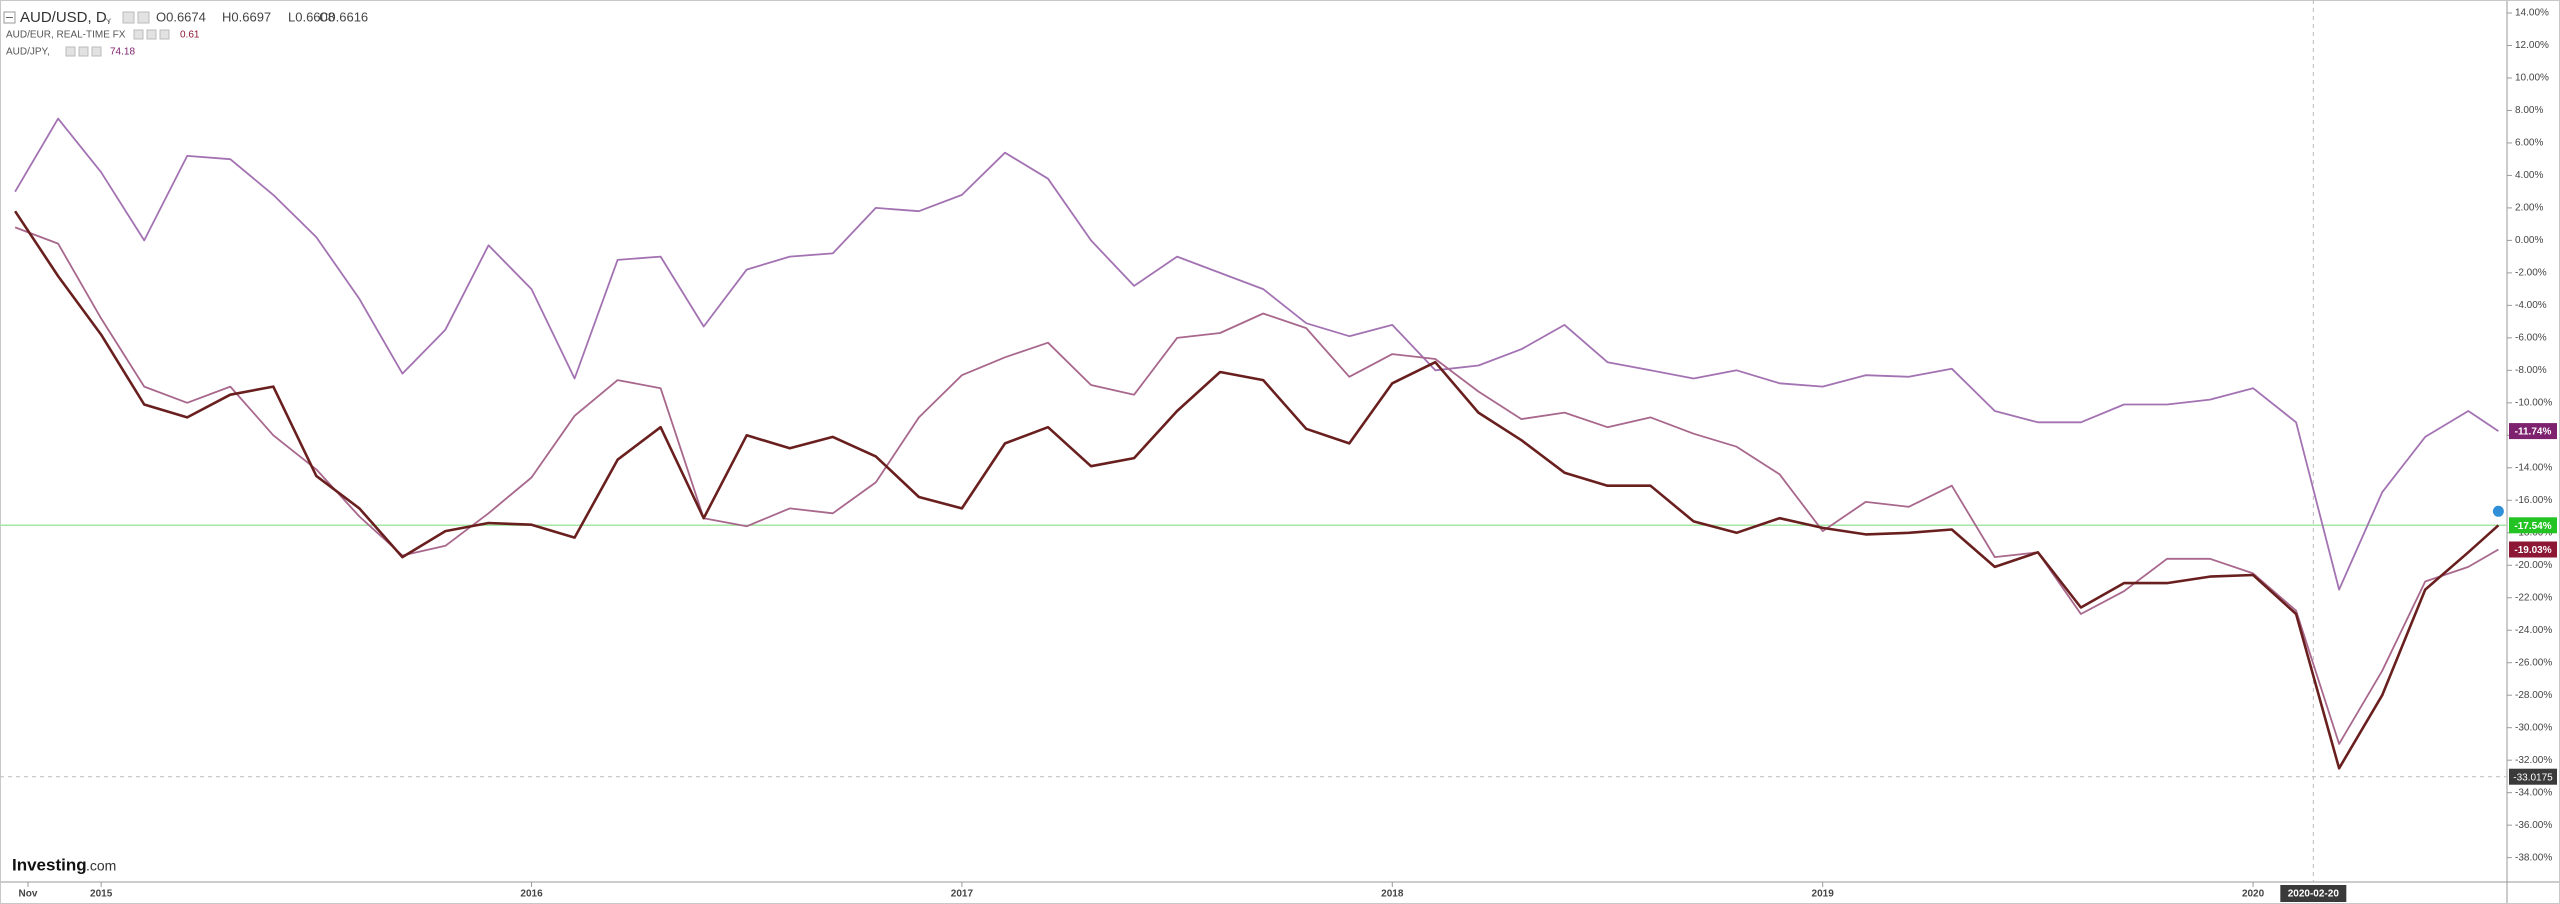 Image resolution: width=2560 pixels, height=904 pixels. Describe the element at coordinates (2533, 695) in the screenshot. I see `y-tick-label: -28.00%` at that location.